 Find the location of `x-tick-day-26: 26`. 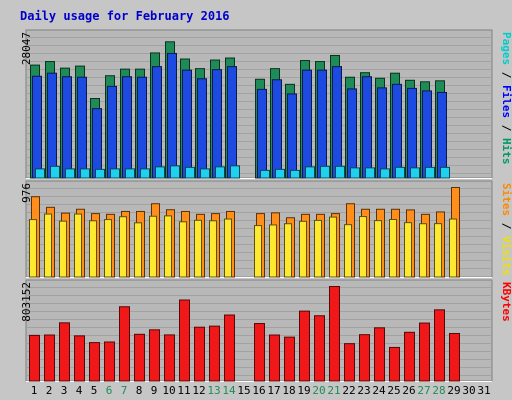

x-tick-day-26: 26 is located at coordinates (408, 390).